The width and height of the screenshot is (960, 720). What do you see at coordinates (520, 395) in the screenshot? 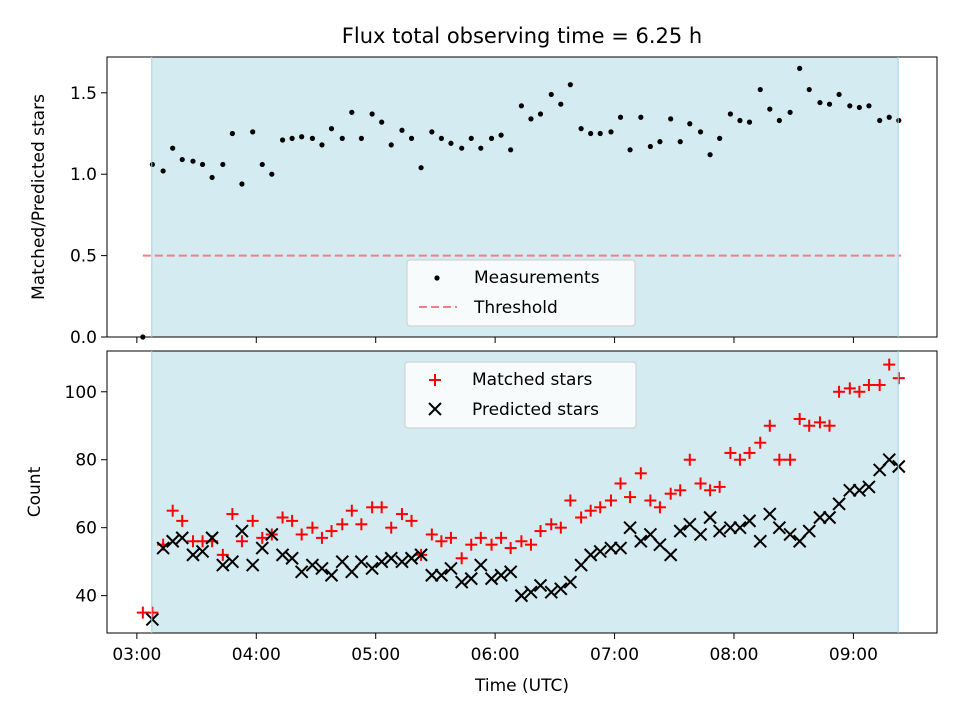
I see `bottom-legend: Matched stars Predicted stars` at bounding box center [520, 395].